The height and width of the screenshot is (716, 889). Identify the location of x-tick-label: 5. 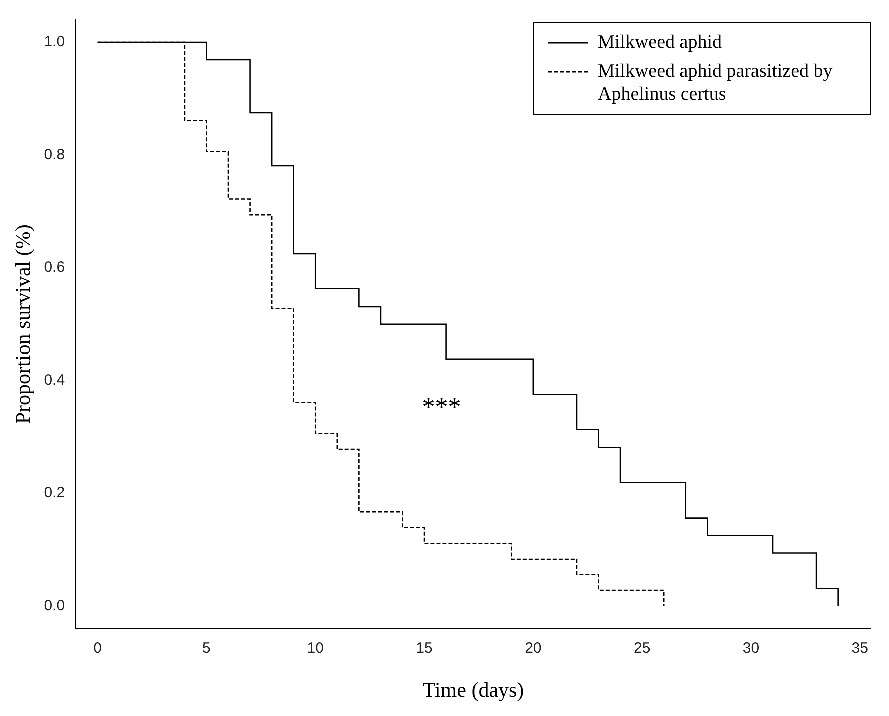
(206, 648).